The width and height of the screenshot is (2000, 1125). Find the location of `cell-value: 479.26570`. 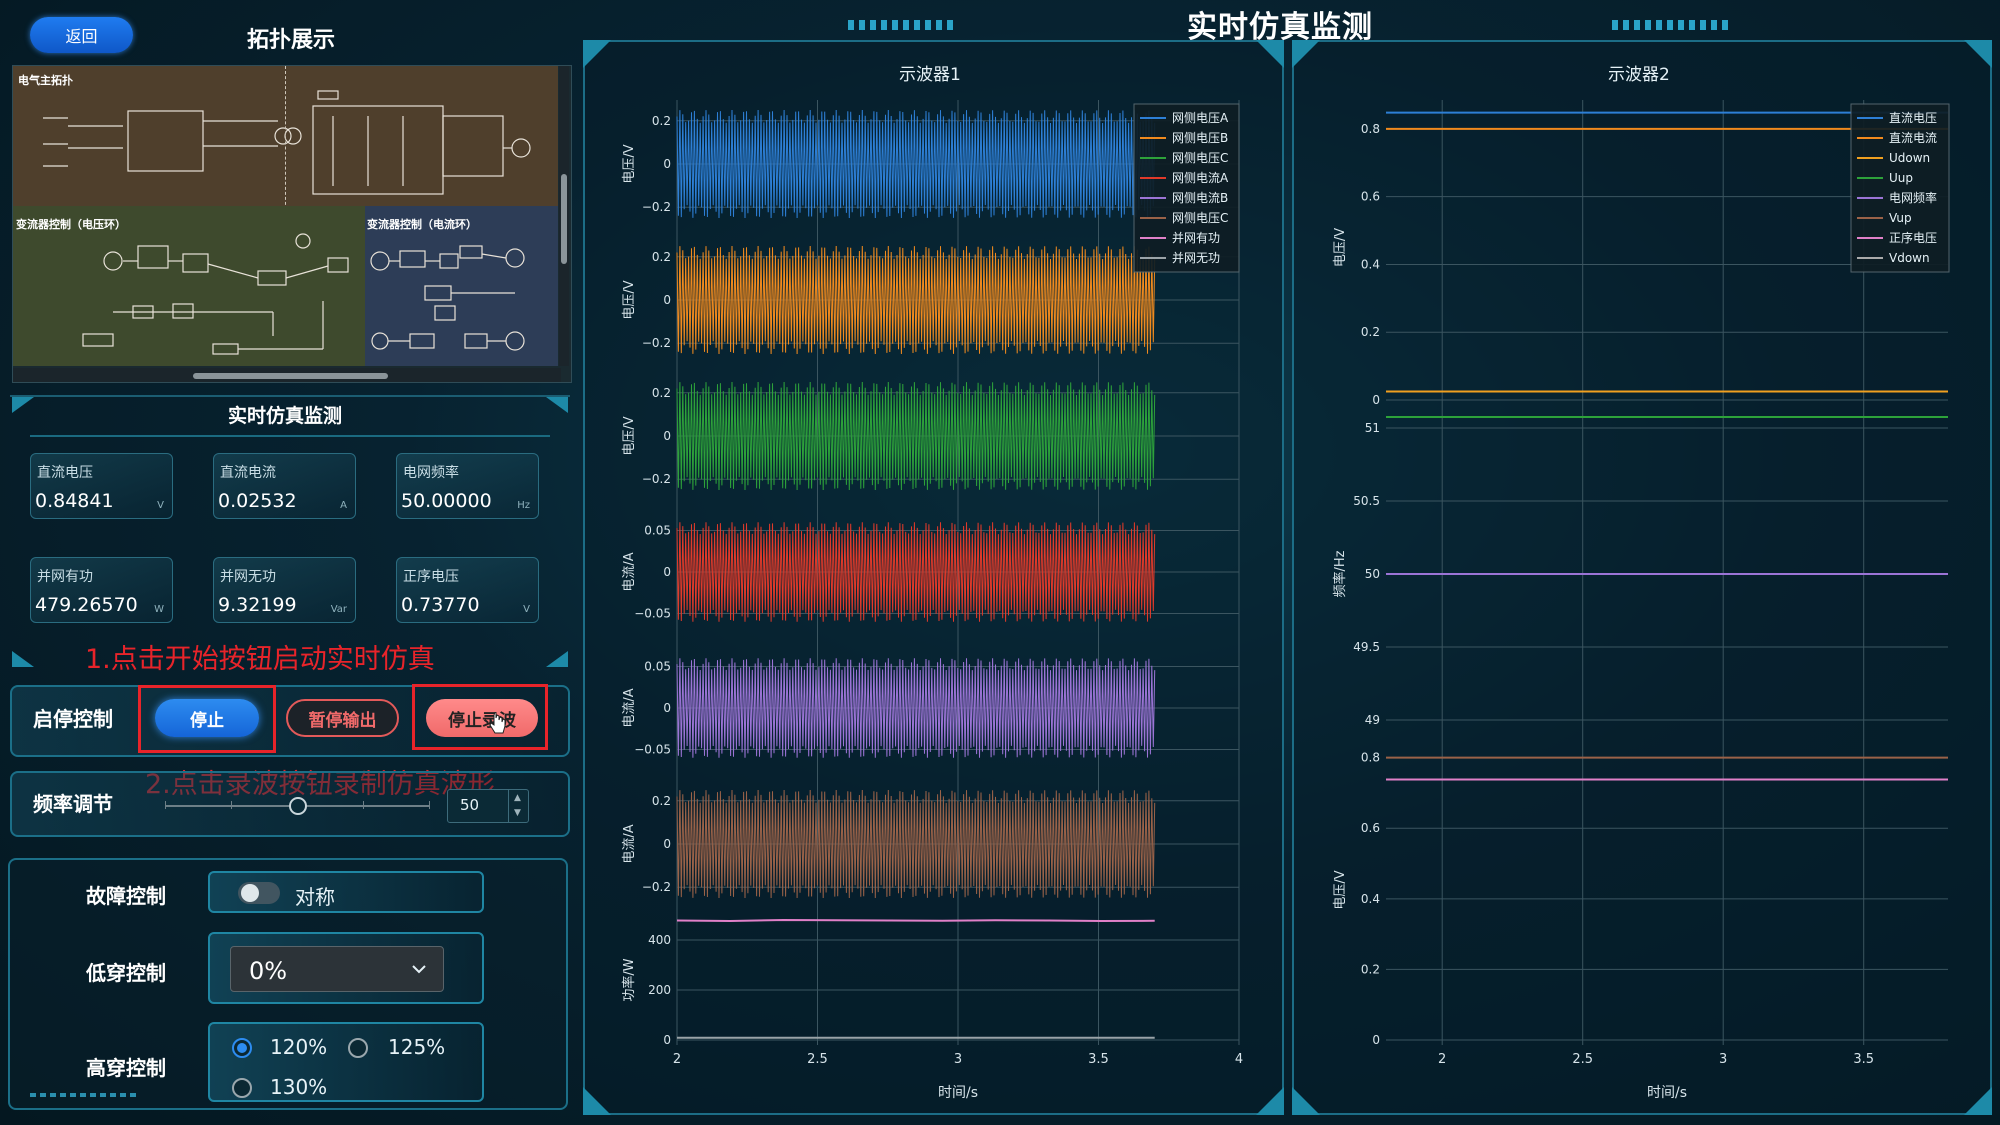

cell-value: 479.26570 is located at coordinates (86, 605).